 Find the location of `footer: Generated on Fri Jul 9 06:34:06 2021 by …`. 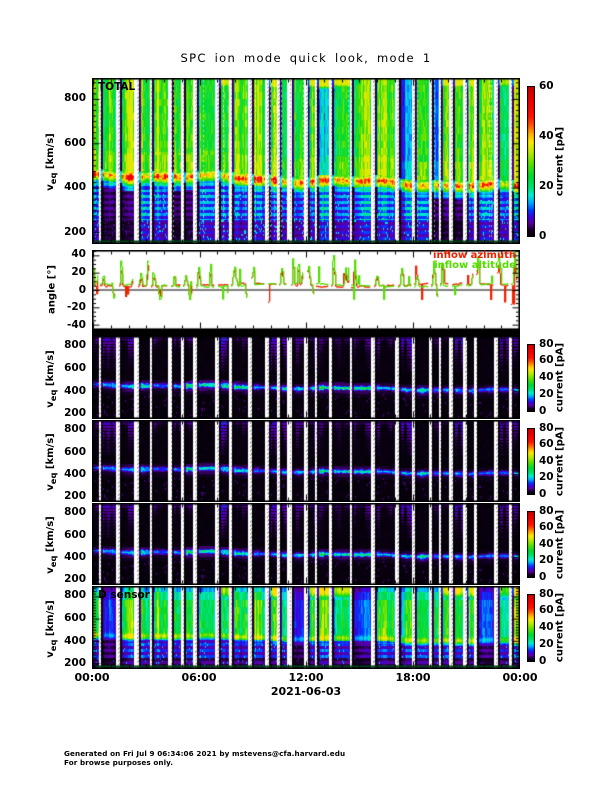

footer: Generated on Fri Jul 9 06:34:06 2021 by … is located at coordinates (205, 758).